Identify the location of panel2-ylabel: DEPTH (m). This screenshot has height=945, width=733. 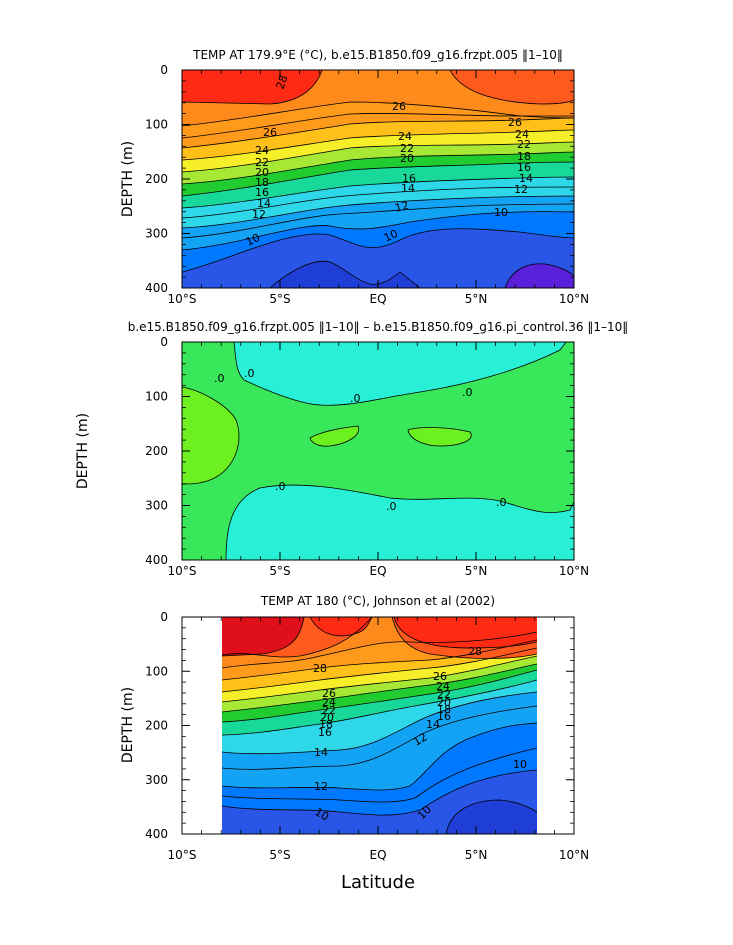
(83, 451).